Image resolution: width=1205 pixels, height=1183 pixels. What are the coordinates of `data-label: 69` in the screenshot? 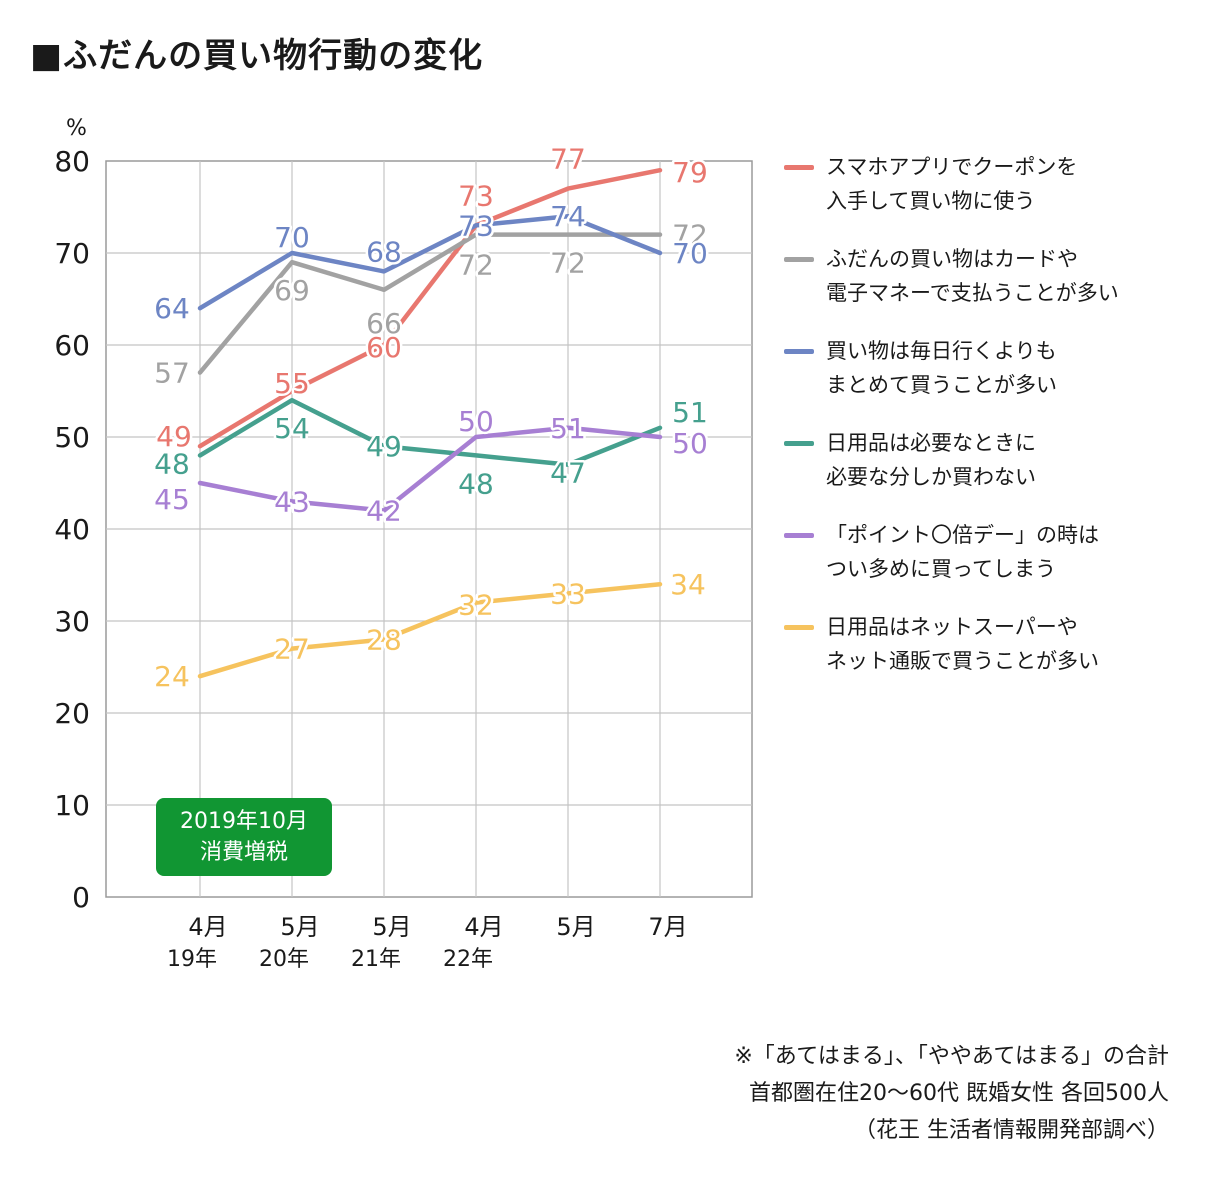 It's located at (292, 290).